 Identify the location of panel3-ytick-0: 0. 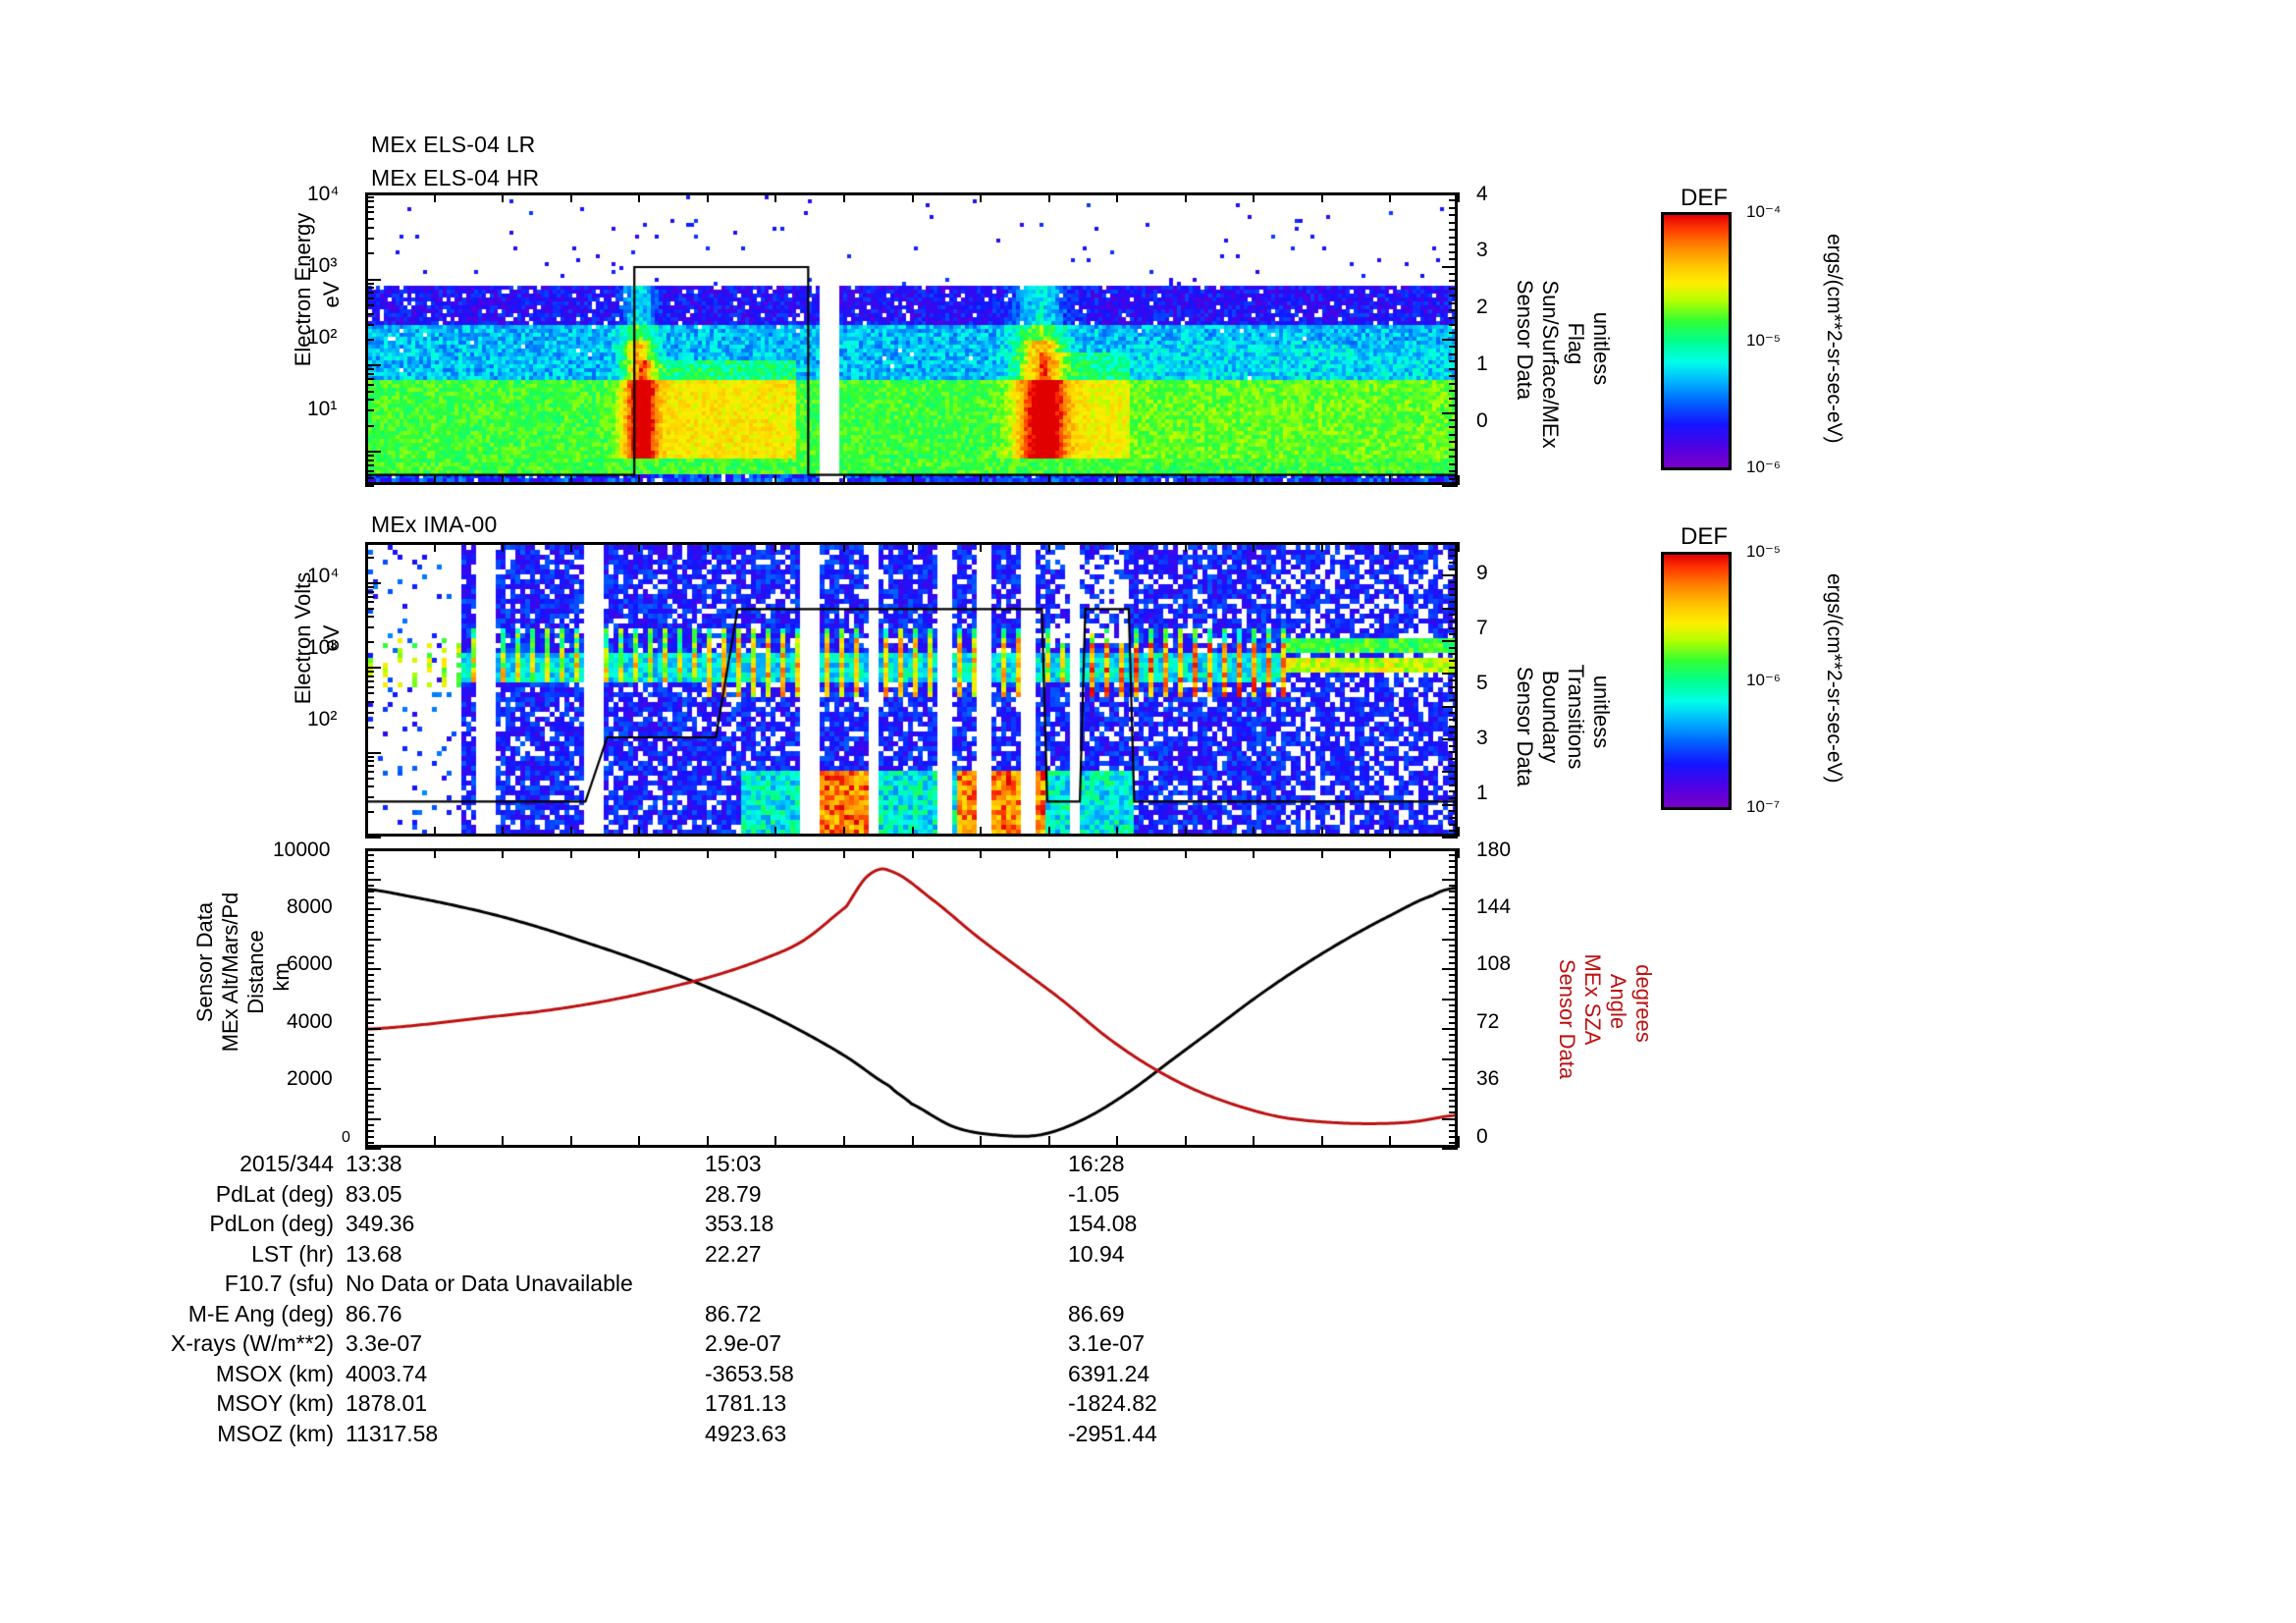
(346, 1137).